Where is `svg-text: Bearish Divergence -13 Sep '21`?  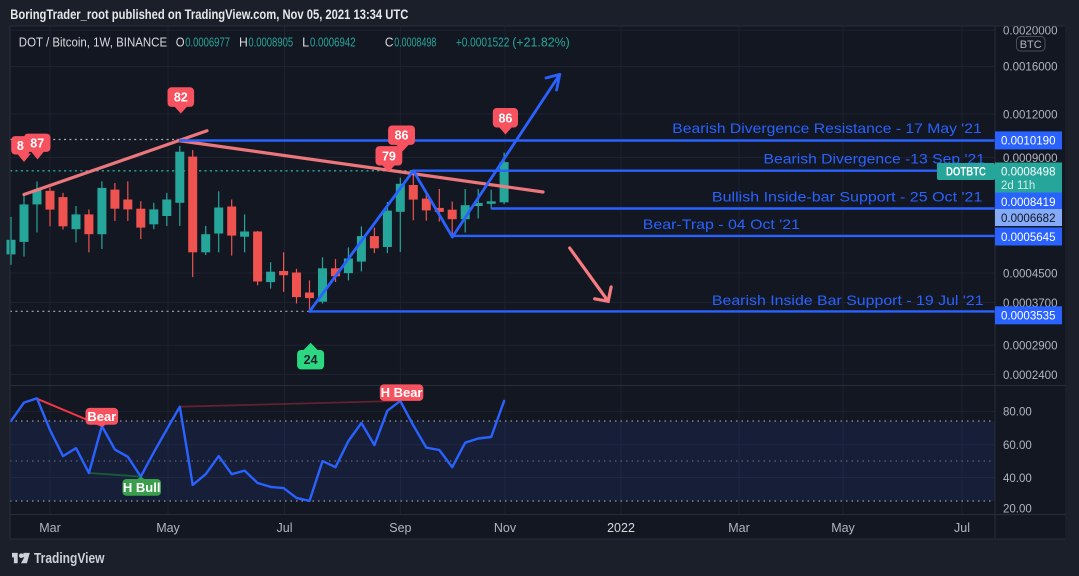 svg-text: Bearish Divergence -13 Sep '21 is located at coordinates (875, 158).